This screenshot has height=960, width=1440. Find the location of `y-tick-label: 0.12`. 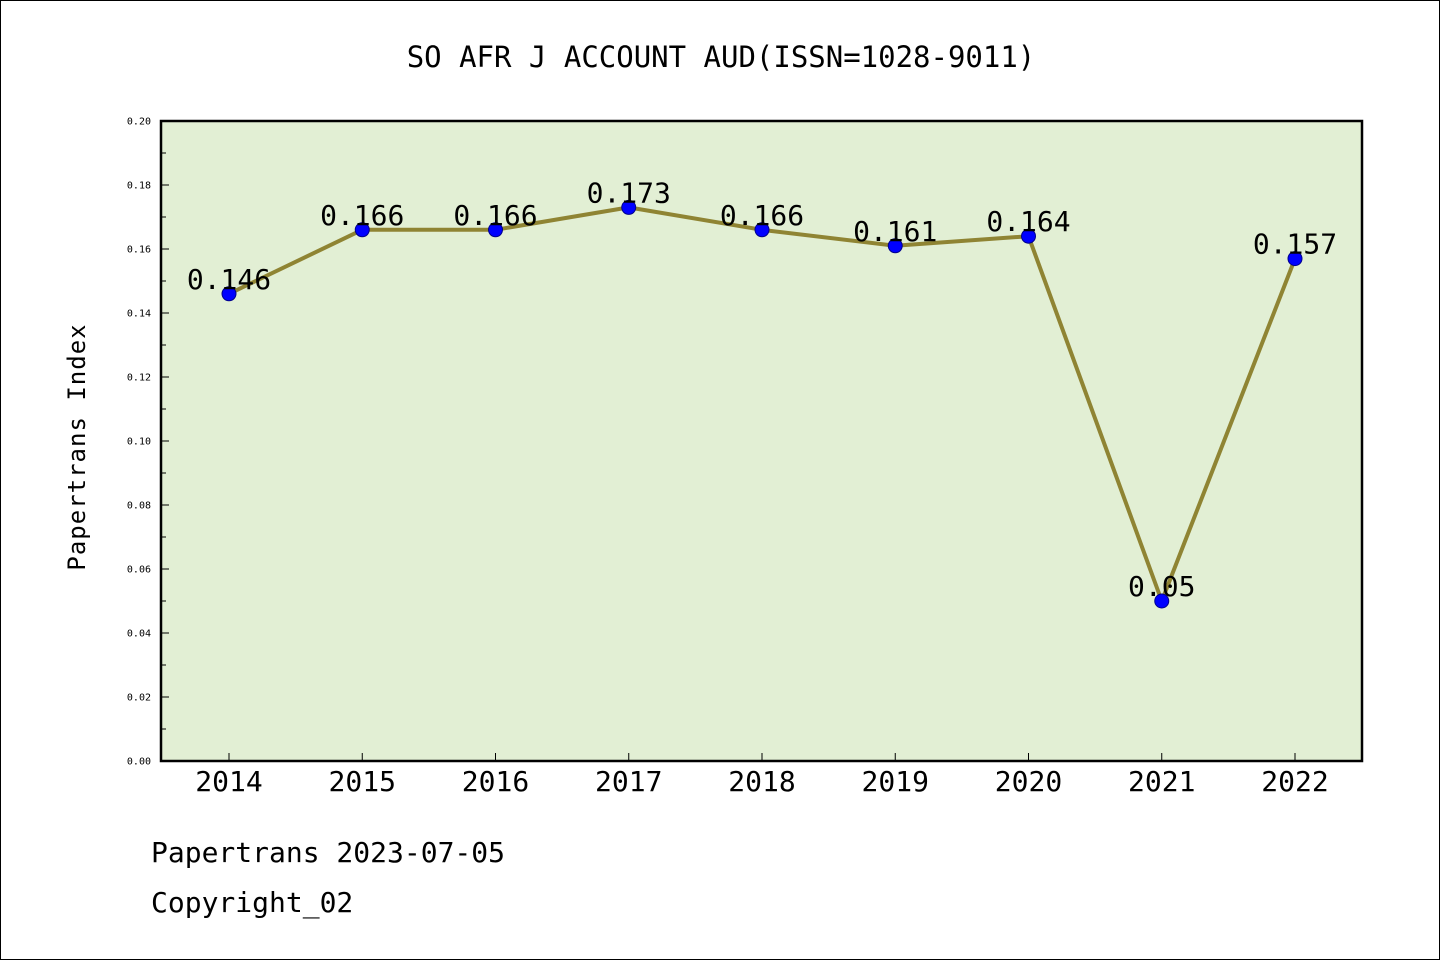

y-tick-label: 0.12 is located at coordinates (139, 378).